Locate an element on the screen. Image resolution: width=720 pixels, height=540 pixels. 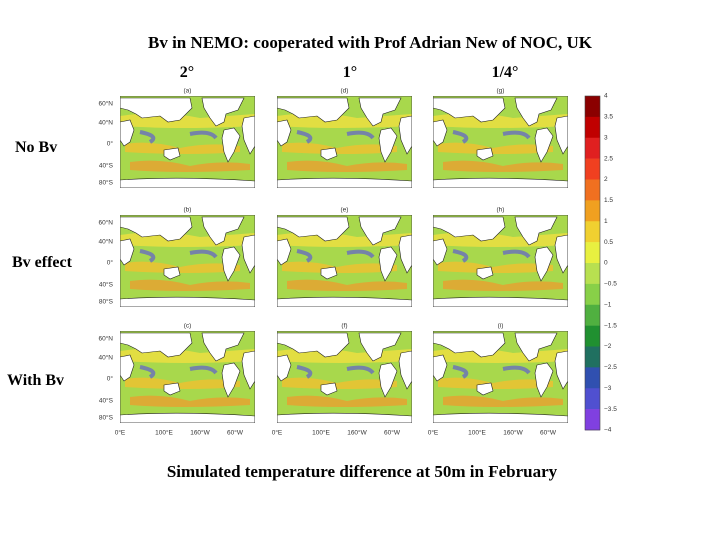
colorbar-label: 2 is located at coordinates (606, 179).